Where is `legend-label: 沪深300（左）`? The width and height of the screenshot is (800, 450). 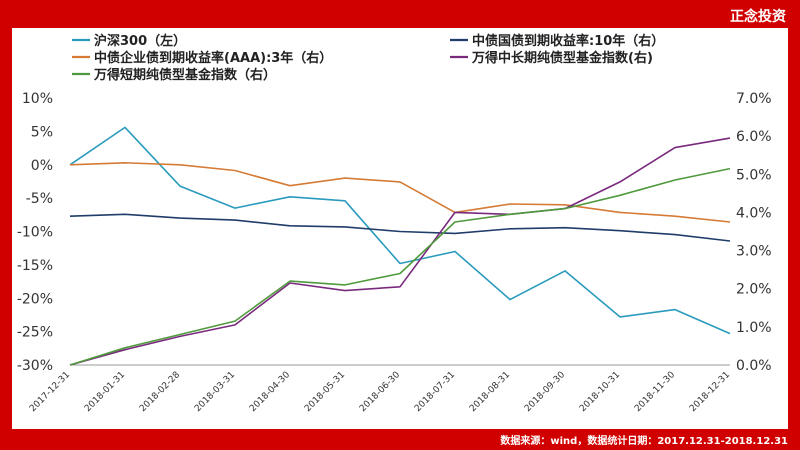 legend-label: 沪深300（左） is located at coordinates (140, 41).